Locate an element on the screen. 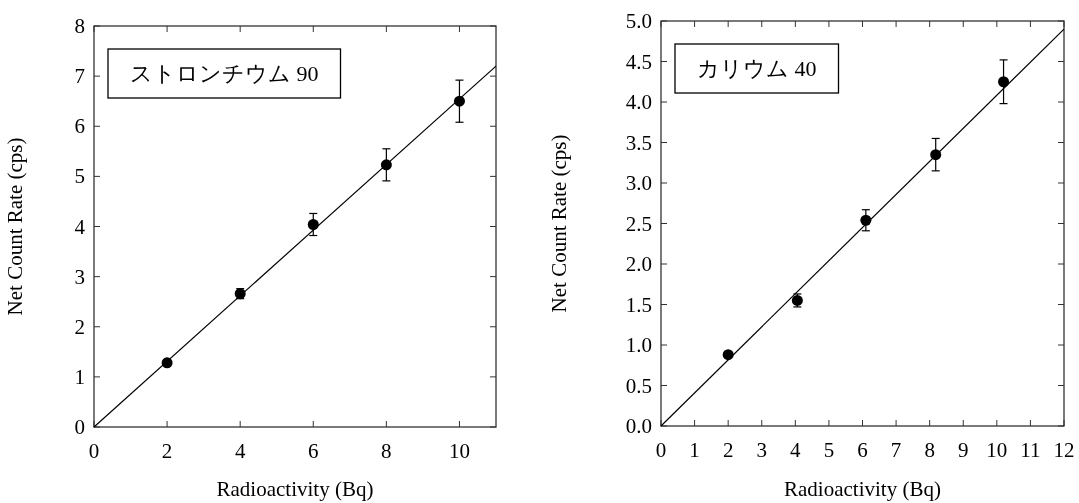 The width and height of the screenshot is (1079, 503). x-tick-label: 0 is located at coordinates (661, 450).